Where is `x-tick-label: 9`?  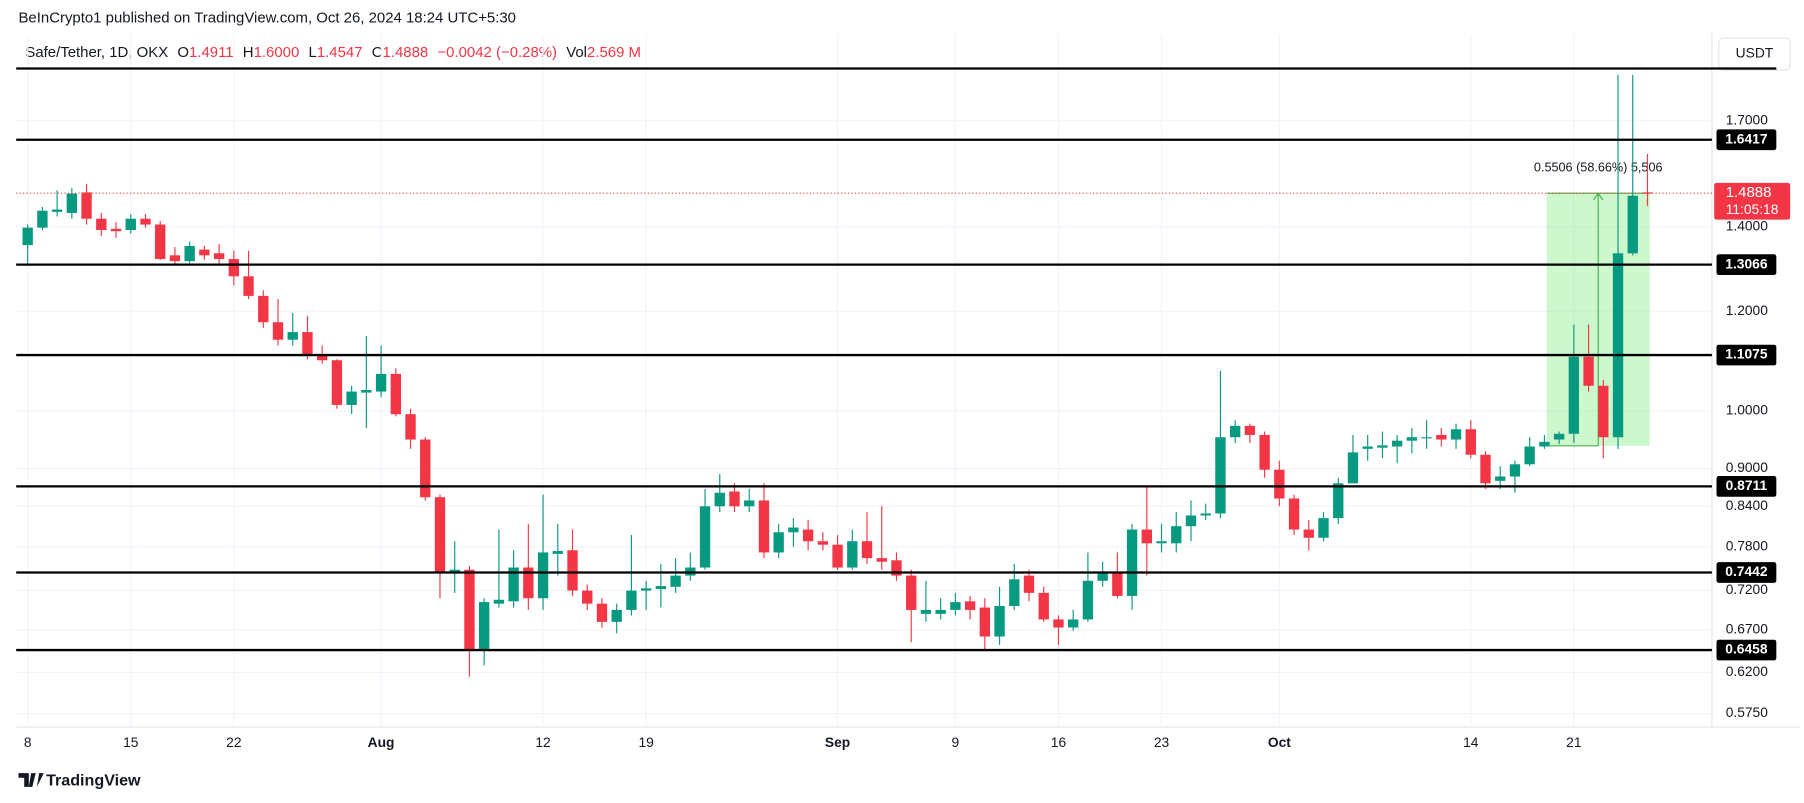 x-tick-label: 9 is located at coordinates (956, 742).